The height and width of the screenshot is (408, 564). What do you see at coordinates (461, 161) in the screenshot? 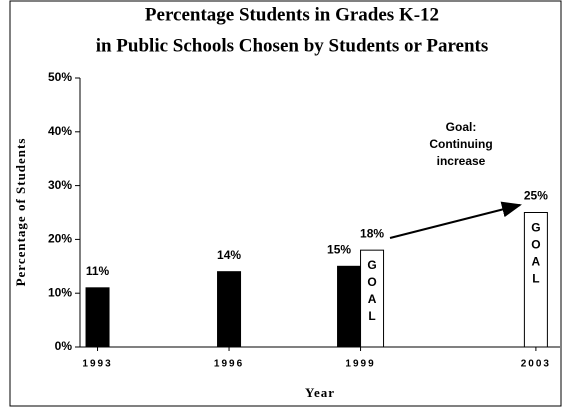
I see `annotation: increase` at bounding box center [461, 161].